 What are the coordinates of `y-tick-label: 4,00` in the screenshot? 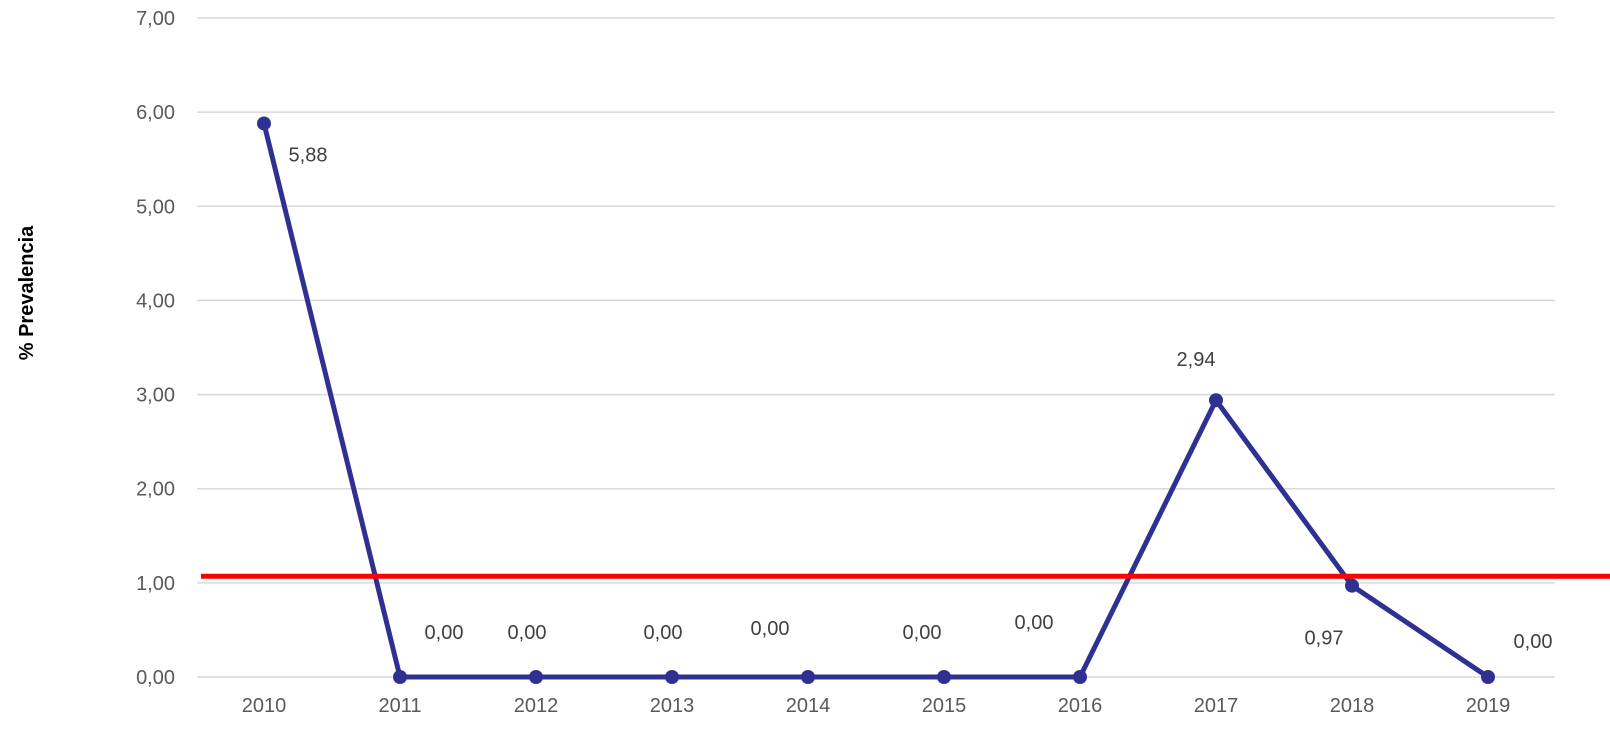 It's located at (155, 301).